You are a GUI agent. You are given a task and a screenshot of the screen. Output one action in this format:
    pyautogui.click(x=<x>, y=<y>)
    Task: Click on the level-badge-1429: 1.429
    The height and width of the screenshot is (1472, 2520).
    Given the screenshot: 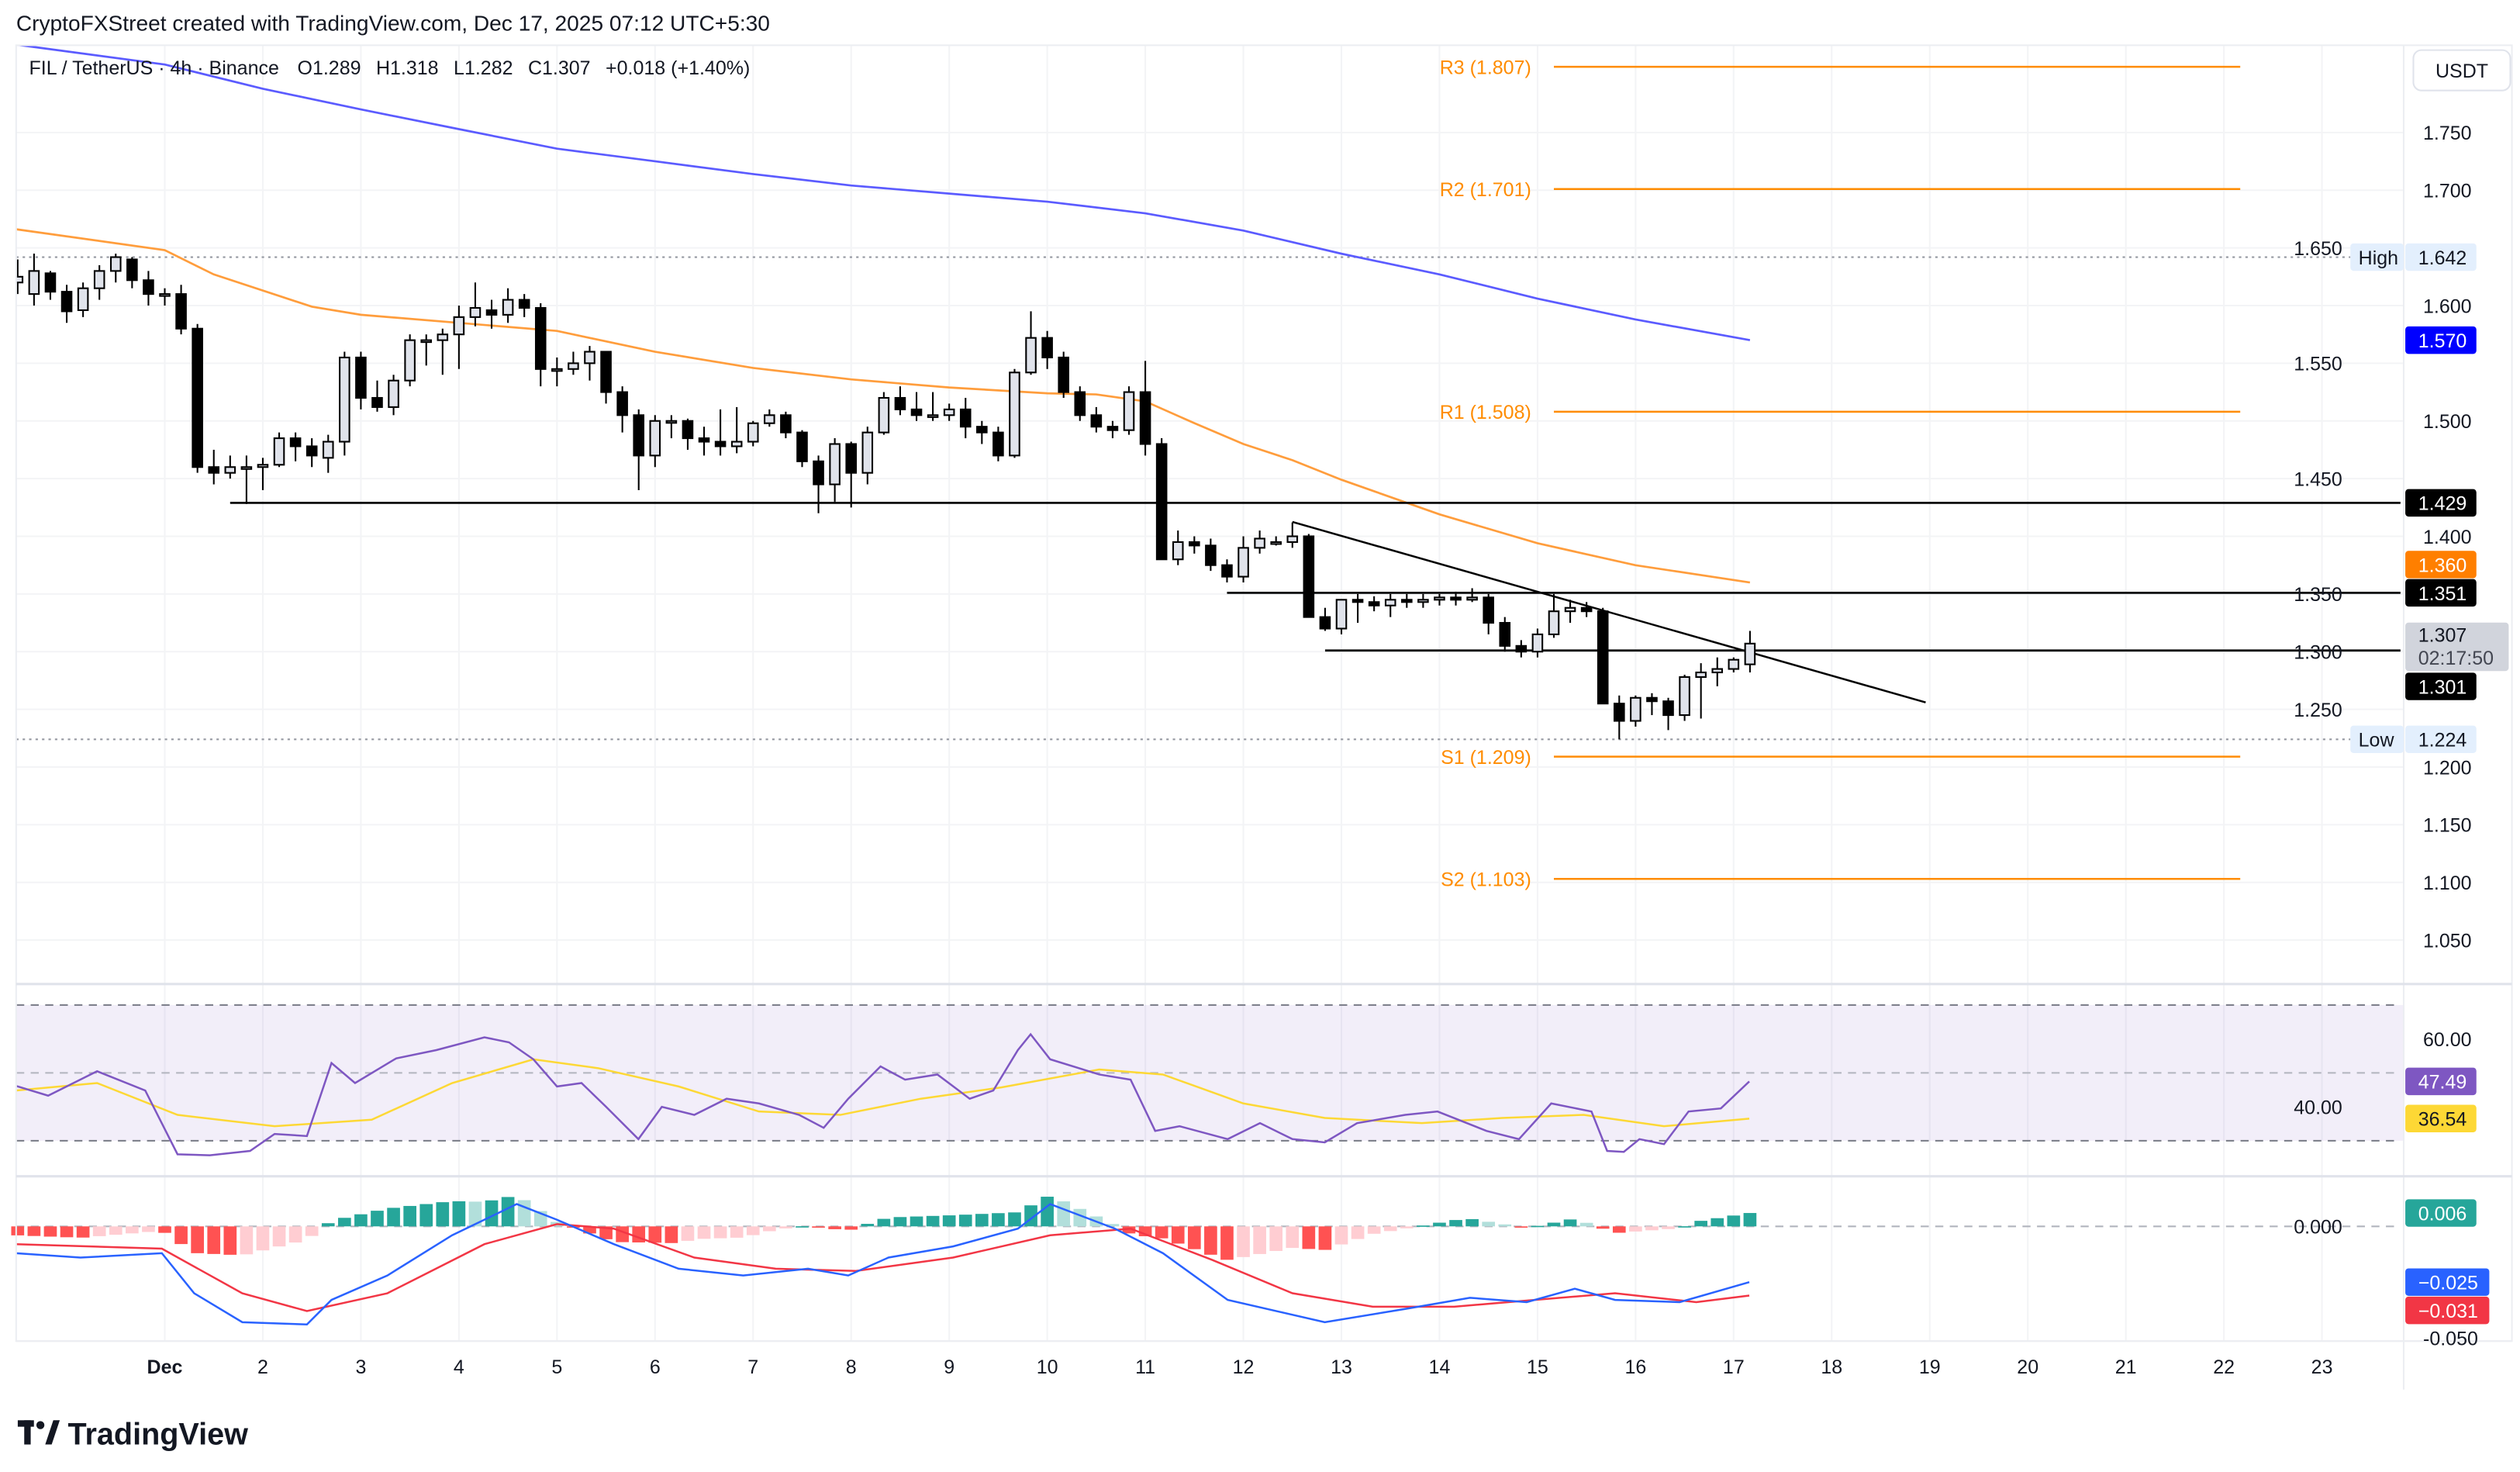 What is the action you would take?
    pyautogui.click(x=2441, y=503)
    